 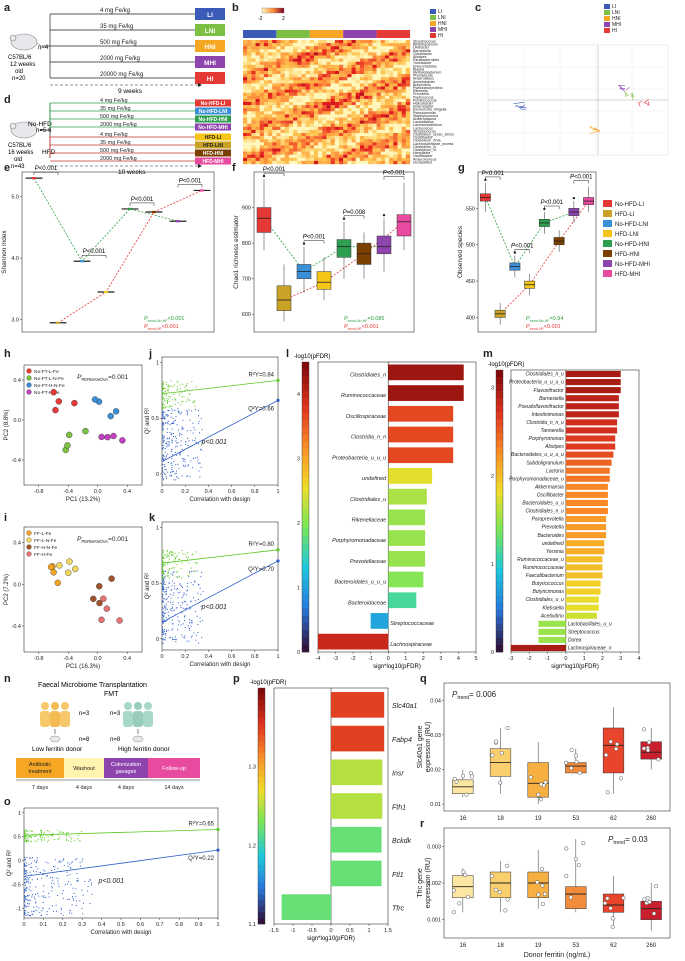 What do you see at coordinates (482, 694) in the screenshot?
I see `panel-q-ptrend-val: = 0.006` at bounding box center [482, 694].